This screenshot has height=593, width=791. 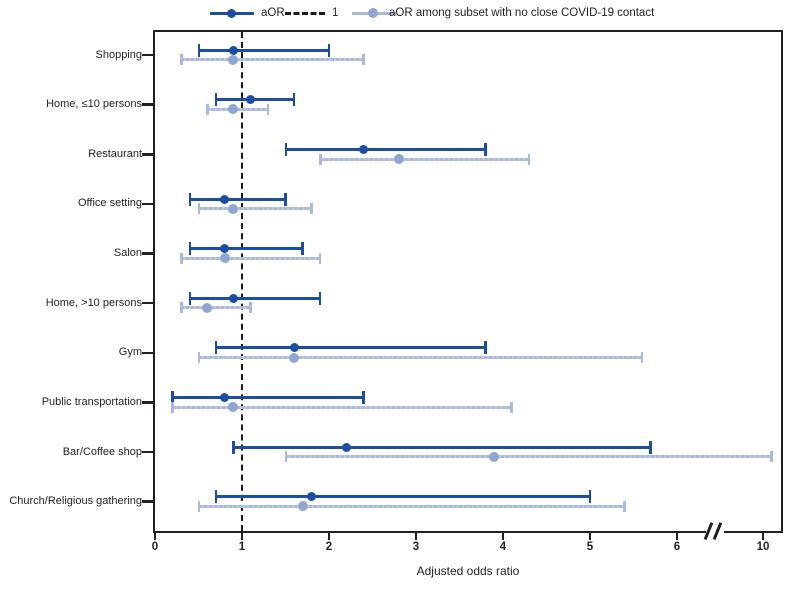 I want to click on x-axis-tick-label: 5, so click(x=590, y=547).